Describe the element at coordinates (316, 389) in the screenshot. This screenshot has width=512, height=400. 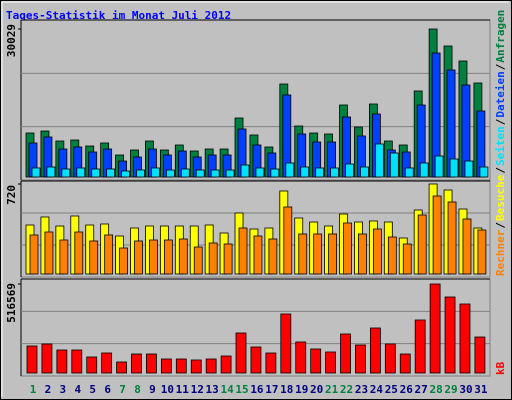
I see `x-tick-label: 20` at that location.